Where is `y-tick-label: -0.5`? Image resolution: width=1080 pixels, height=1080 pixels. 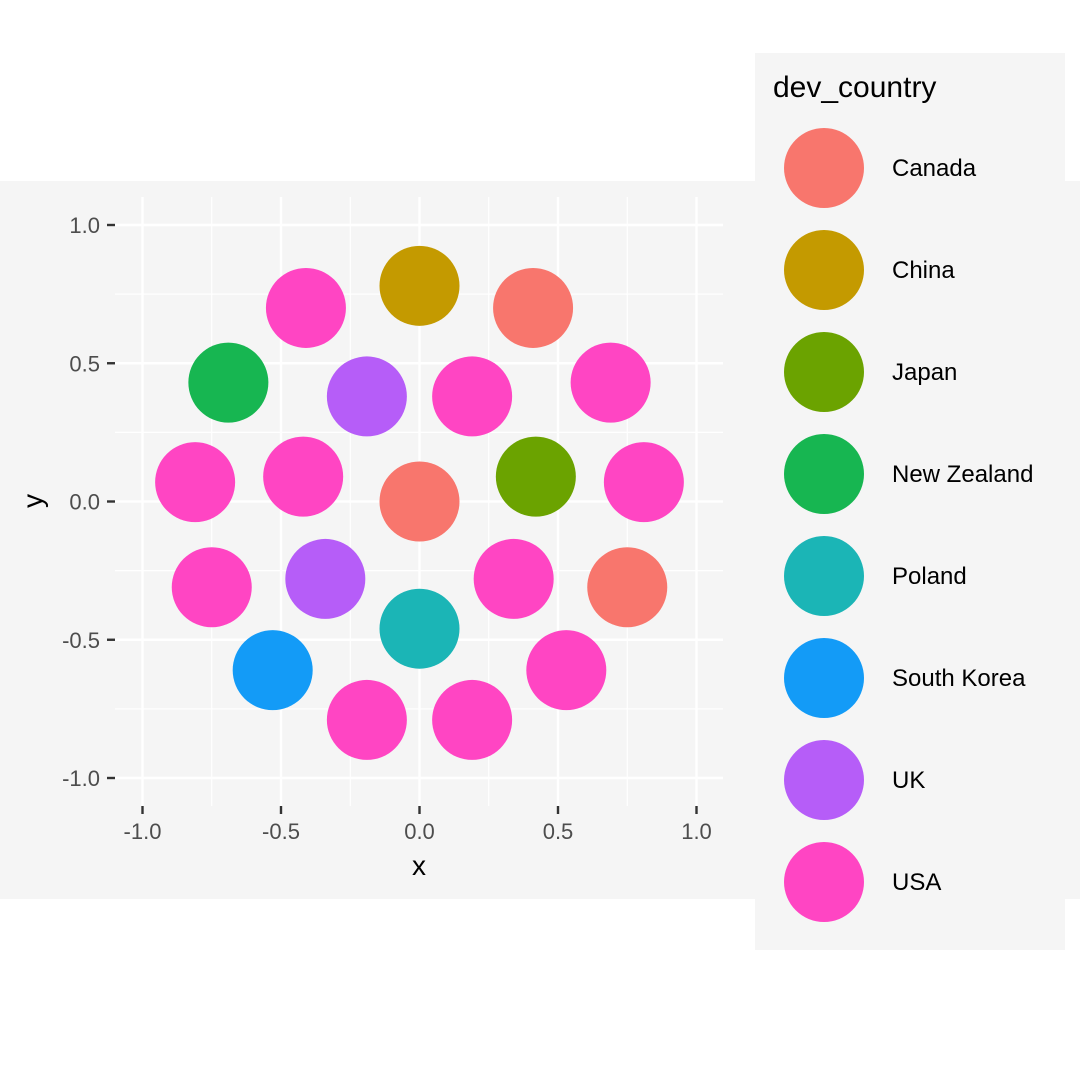 y-tick-label: -0.5 is located at coordinates (81, 640).